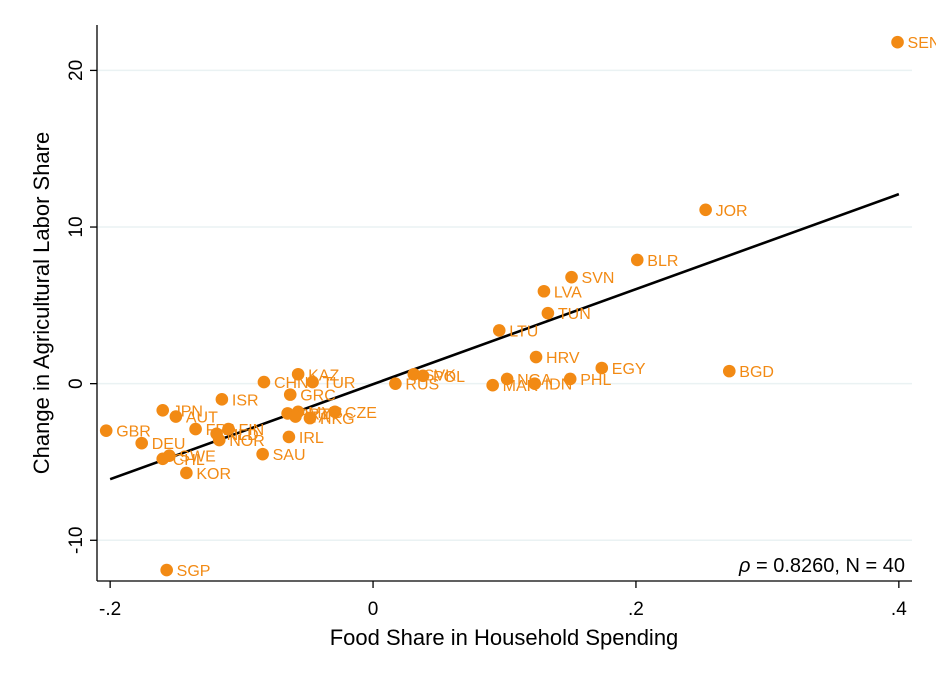  What do you see at coordinates (76, 70) in the screenshot?
I see `y-tick-label: 20` at bounding box center [76, 70].